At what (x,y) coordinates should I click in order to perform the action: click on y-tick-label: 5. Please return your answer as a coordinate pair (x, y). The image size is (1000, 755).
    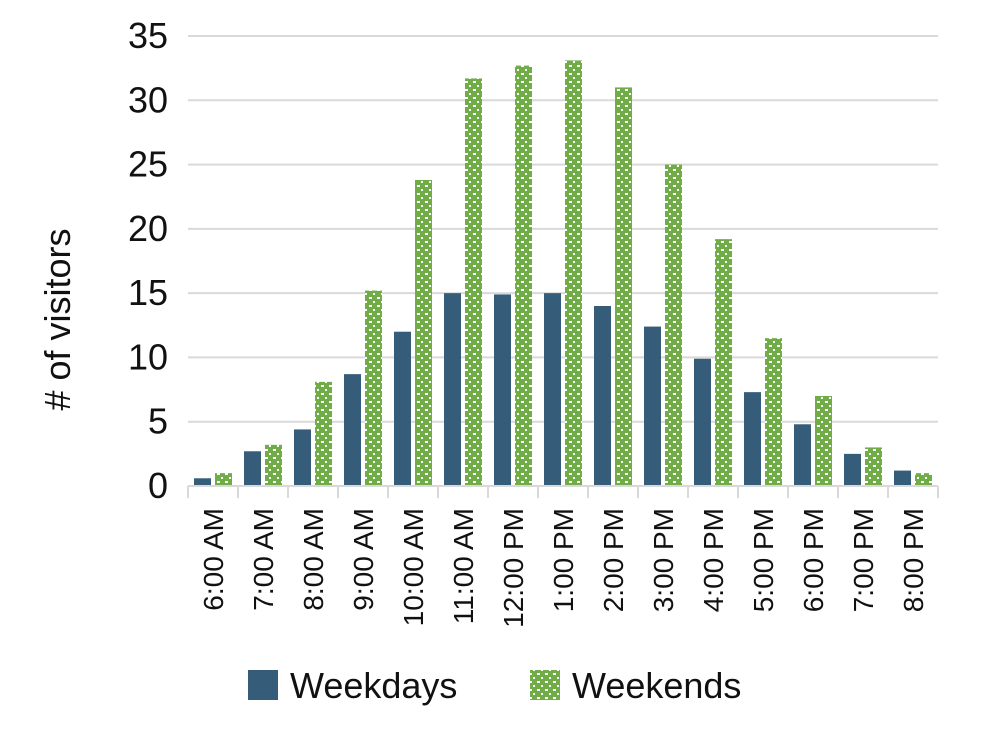
    Looking at the image, I should click on (158, 421).